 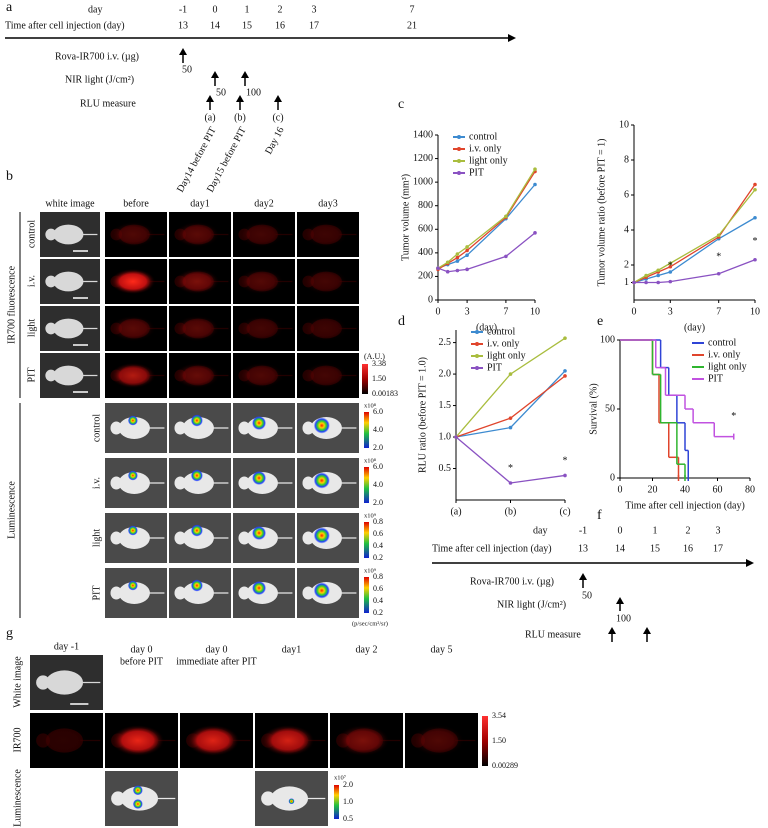 What do you see at coordinates (11, 510) in the screenshot?
I see `group-label: Luminescence` at bounding box center [11, 510].